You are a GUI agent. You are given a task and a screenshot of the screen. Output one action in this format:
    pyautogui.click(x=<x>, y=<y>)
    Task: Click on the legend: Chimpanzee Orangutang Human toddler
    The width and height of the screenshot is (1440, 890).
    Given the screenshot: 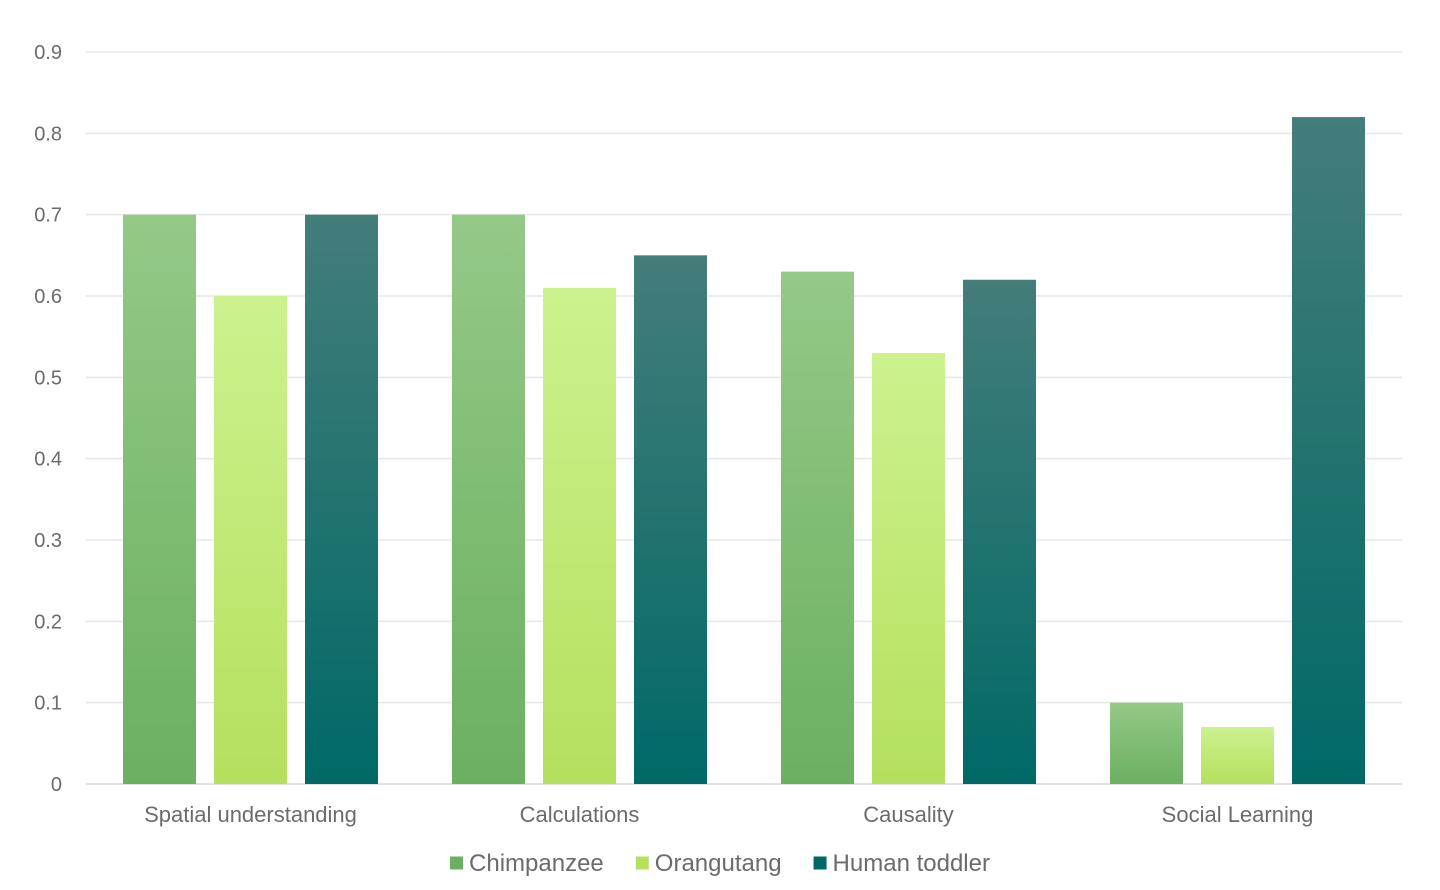 What is the action you would take?
    pyautogui.click(x=720, y=863)
    